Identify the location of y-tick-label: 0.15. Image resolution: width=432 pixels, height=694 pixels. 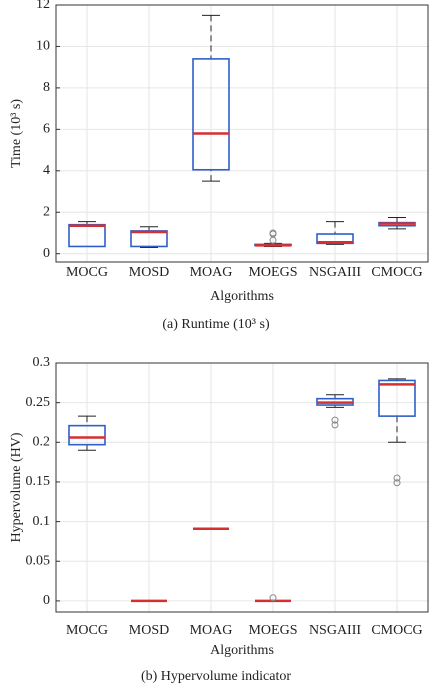
(38, 481).